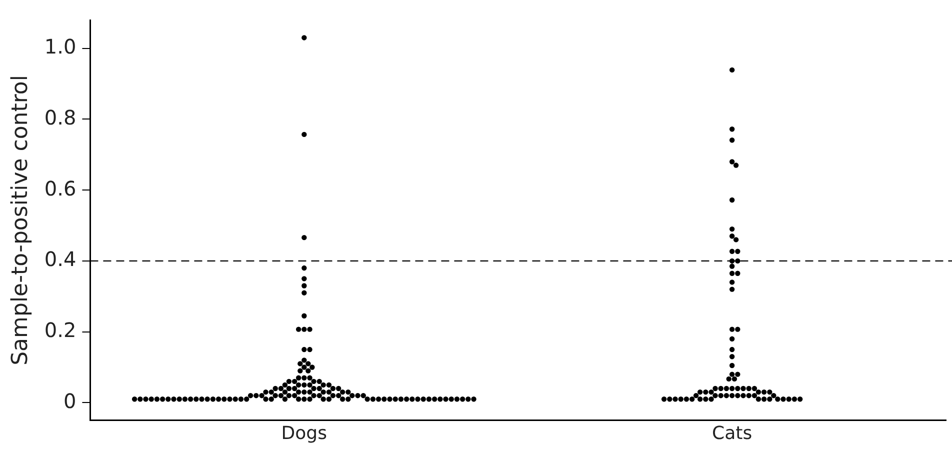 This screenshot has height=452, width=952. Describe the element at coordinates (732, 433) in the screenshot. I see `x-tick-label: Cats` at that location.